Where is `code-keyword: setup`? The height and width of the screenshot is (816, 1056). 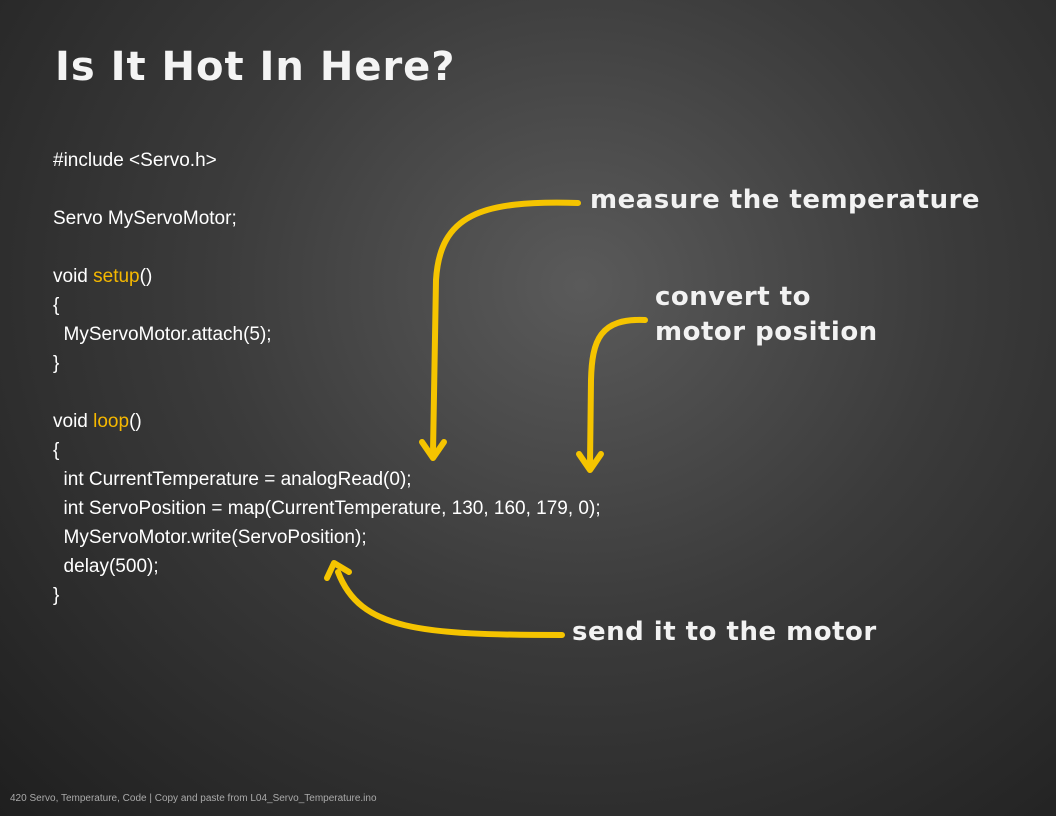 code-keyword: setup is located at coordinates (116, 276).